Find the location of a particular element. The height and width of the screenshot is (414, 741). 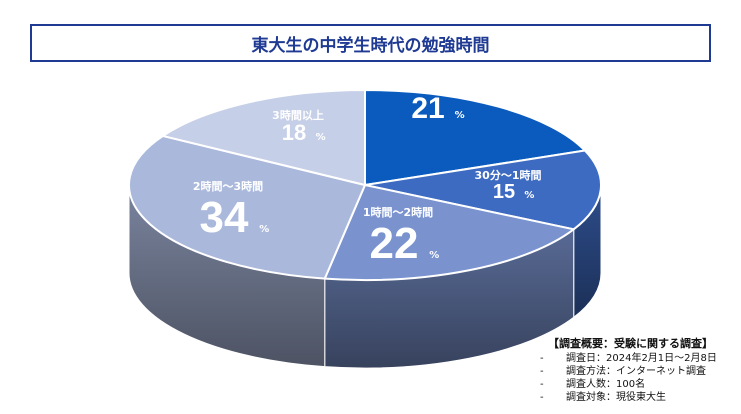

survey-item-count: 調査人数：100名 is located at coordinates (638, 384).